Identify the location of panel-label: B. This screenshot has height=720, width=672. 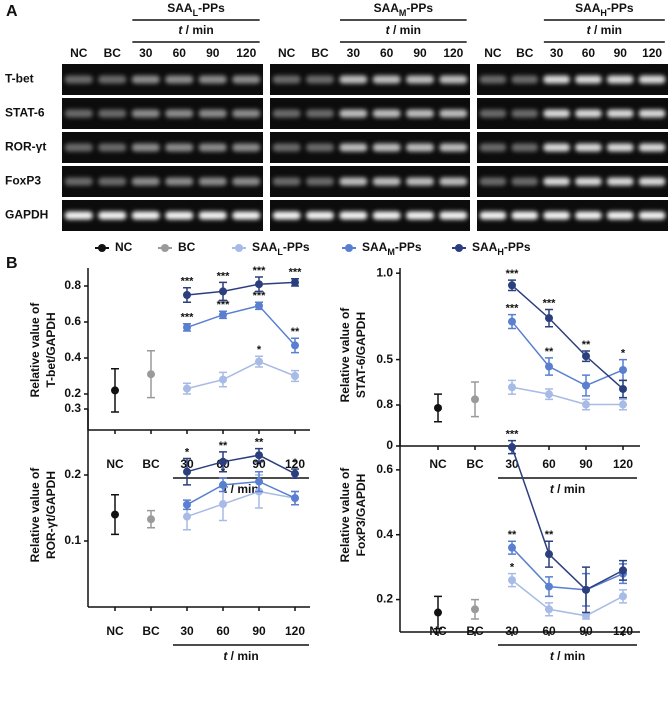
(12, 263).